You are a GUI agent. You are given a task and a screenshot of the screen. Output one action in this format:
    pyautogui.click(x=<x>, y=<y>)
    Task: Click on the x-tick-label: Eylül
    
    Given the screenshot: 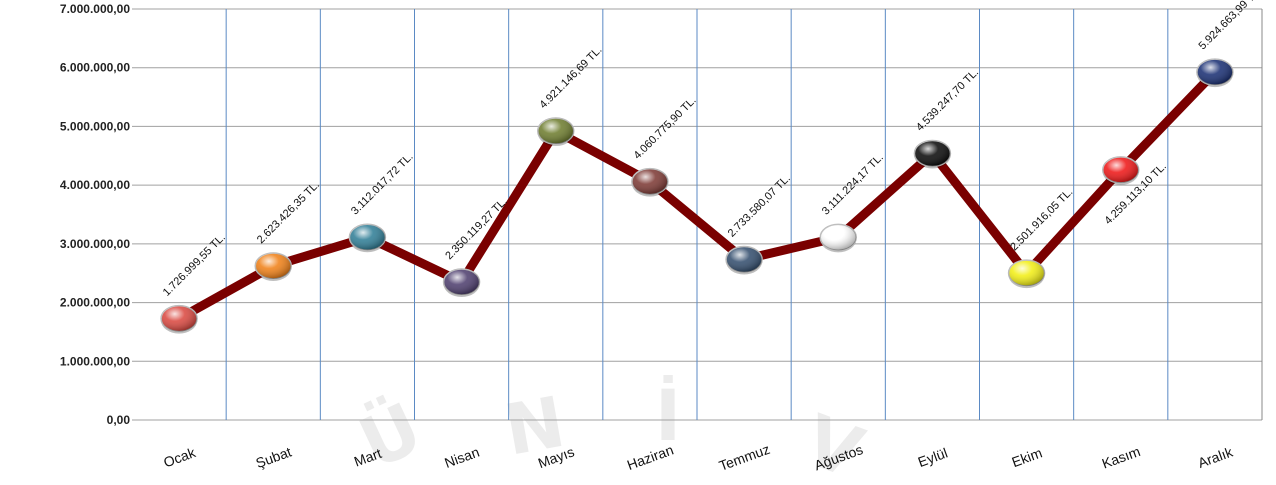 What is the action you would take?
    pyautogui.click(x=933, y=457)
    